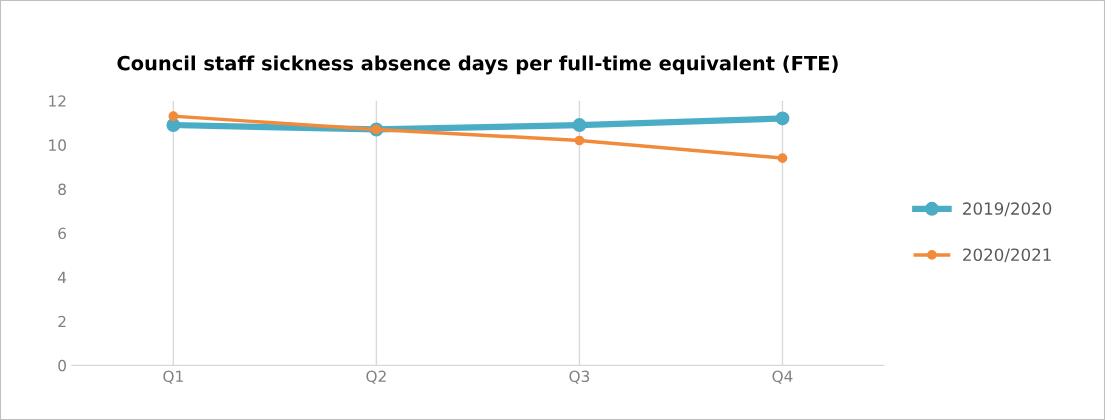 The image size is (1105, 420). I want to click on y-tick-label: 10, so click(57, 145).